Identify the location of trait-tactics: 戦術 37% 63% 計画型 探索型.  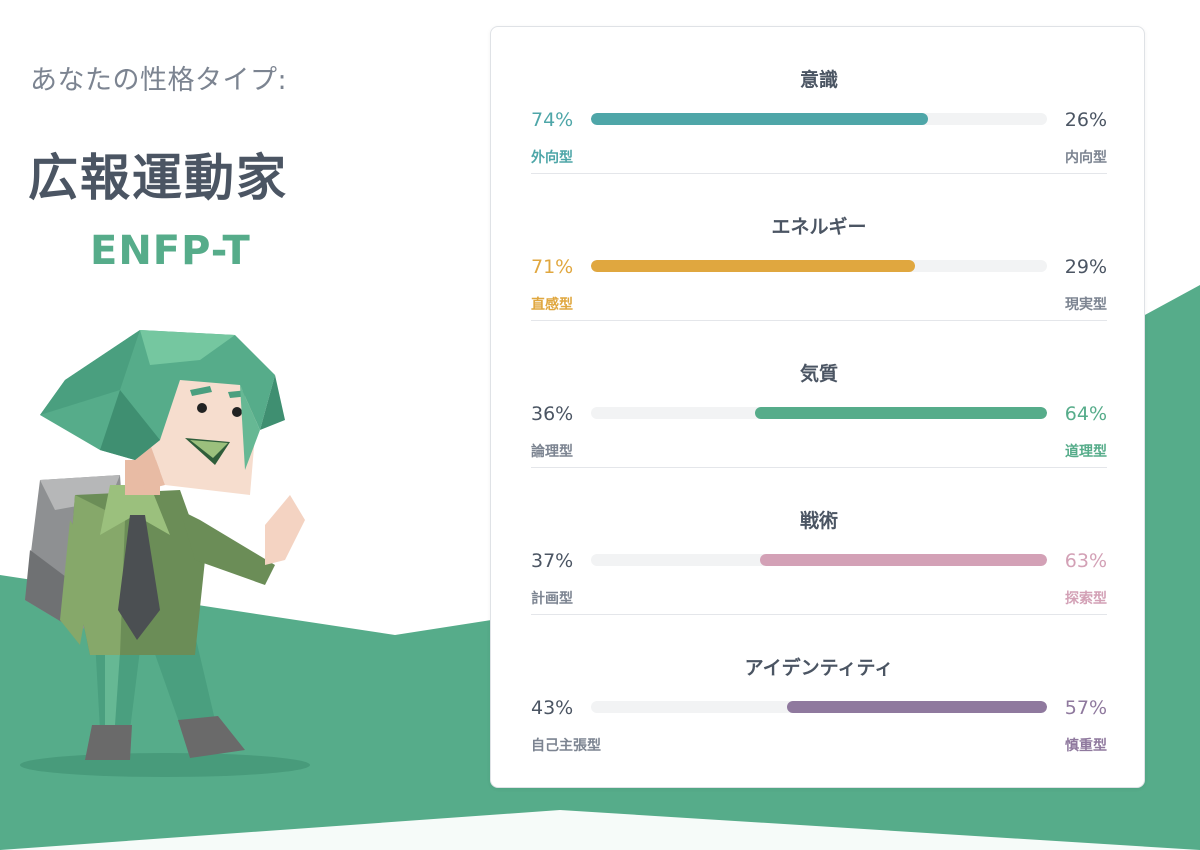
(819, 541).